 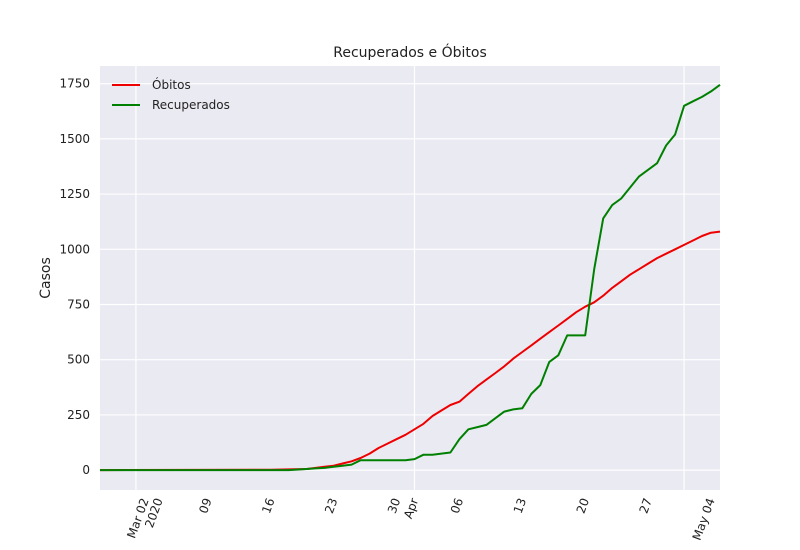 I want to click on chart-title: Recuperados e Óbitos, so click(x=410, y=52).